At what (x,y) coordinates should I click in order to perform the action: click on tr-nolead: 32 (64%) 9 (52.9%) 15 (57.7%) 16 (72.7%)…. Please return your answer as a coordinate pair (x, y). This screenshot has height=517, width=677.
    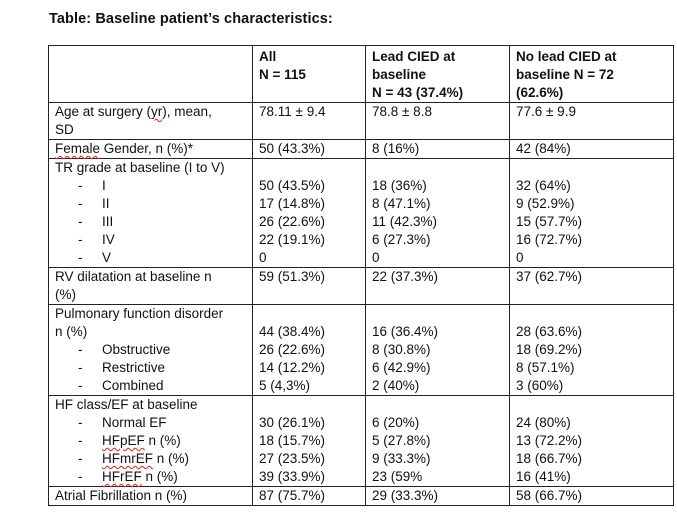
    Looking at the image, I should click on (591, 213).